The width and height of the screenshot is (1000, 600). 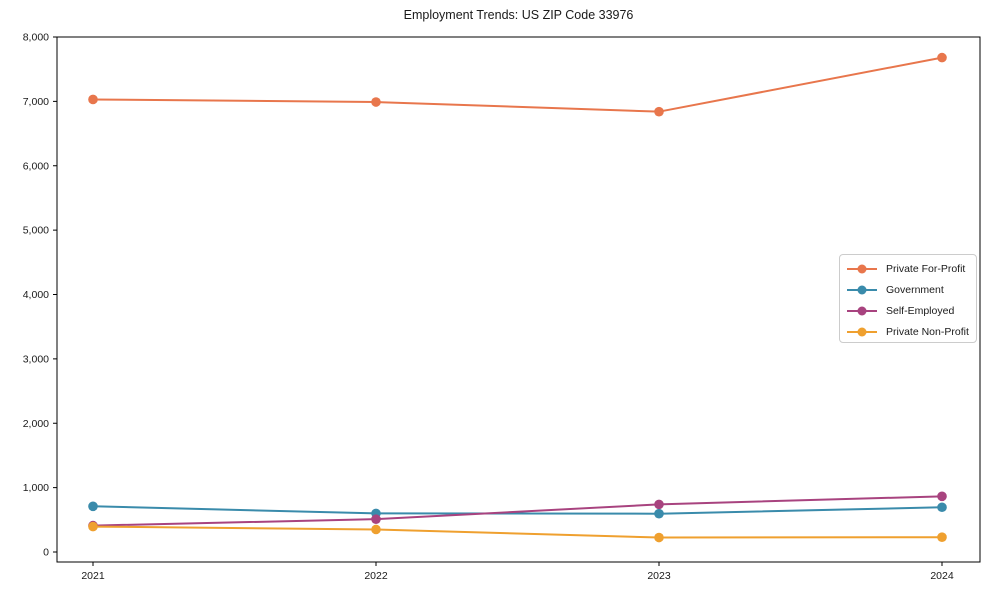 I want to click on legend-label: Private For-Profit, so click(x=926, y=269).